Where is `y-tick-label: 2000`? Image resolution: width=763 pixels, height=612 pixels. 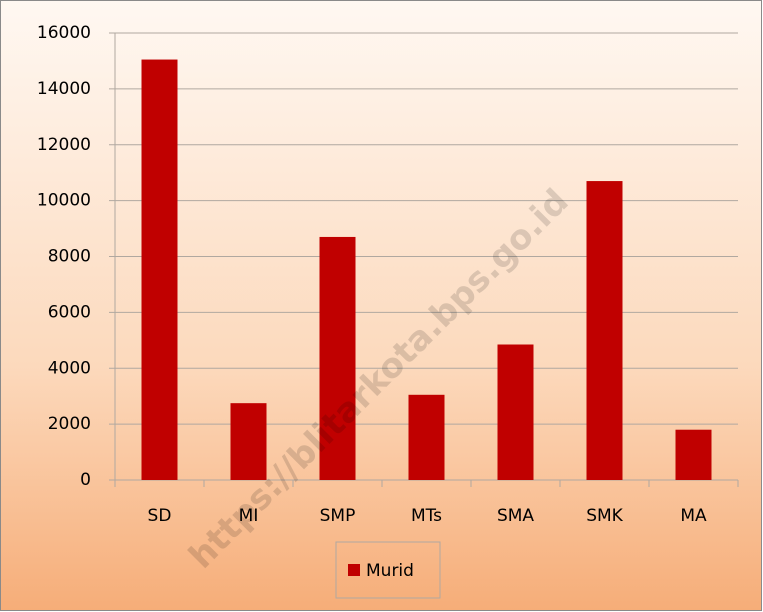
y-tick-label: 2000 is located at coordinates (69, 424).